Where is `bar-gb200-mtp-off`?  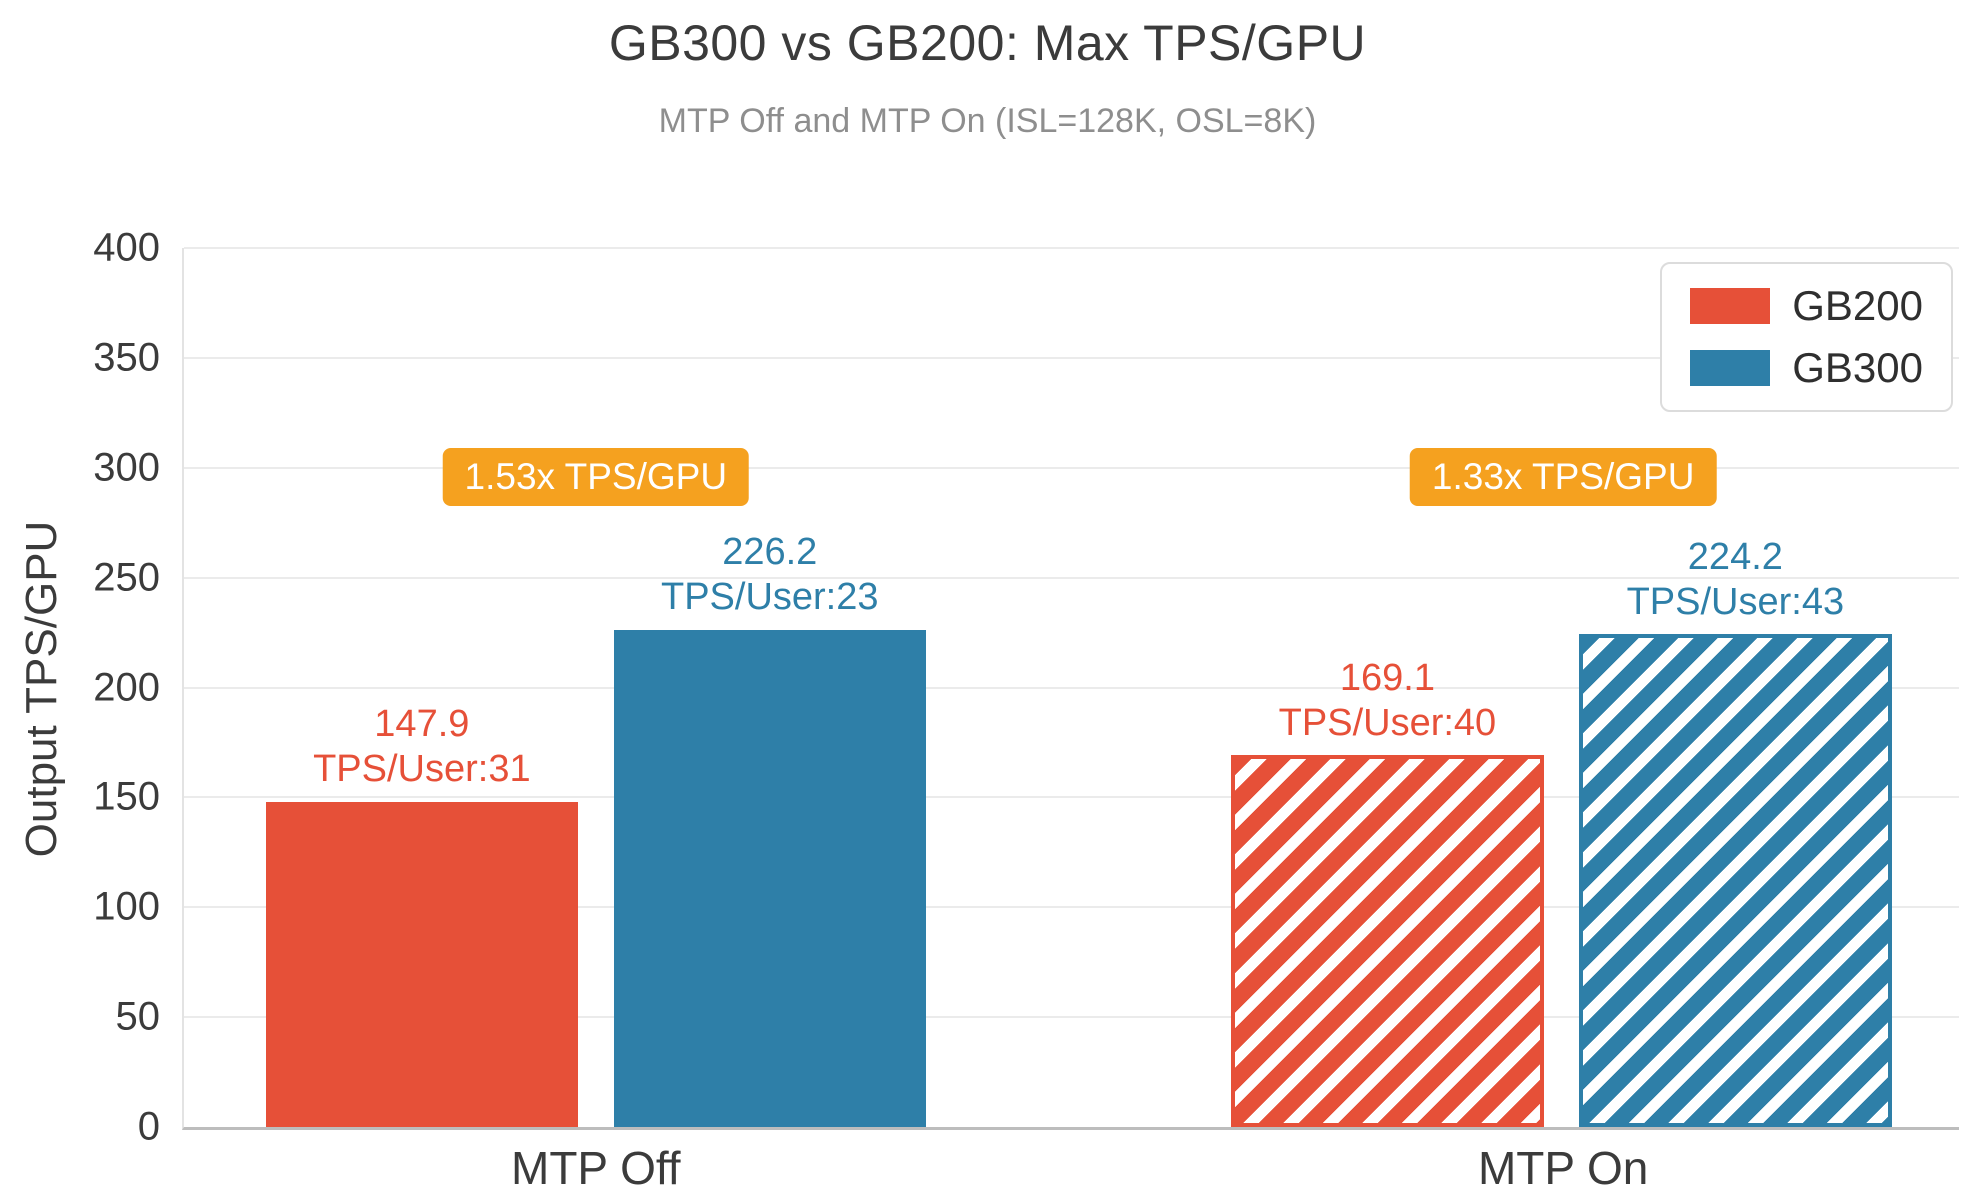 bar-gb200-mtp-off is located at coordinates (422, 964).